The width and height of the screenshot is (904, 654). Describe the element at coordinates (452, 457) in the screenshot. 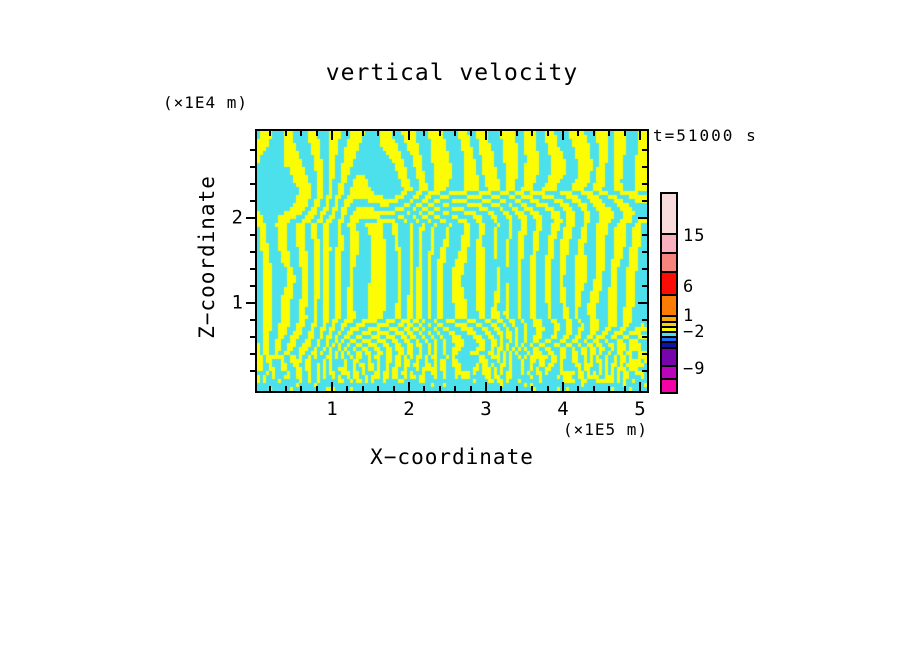

I see `x-axis-title: X−coordinate` at that location.